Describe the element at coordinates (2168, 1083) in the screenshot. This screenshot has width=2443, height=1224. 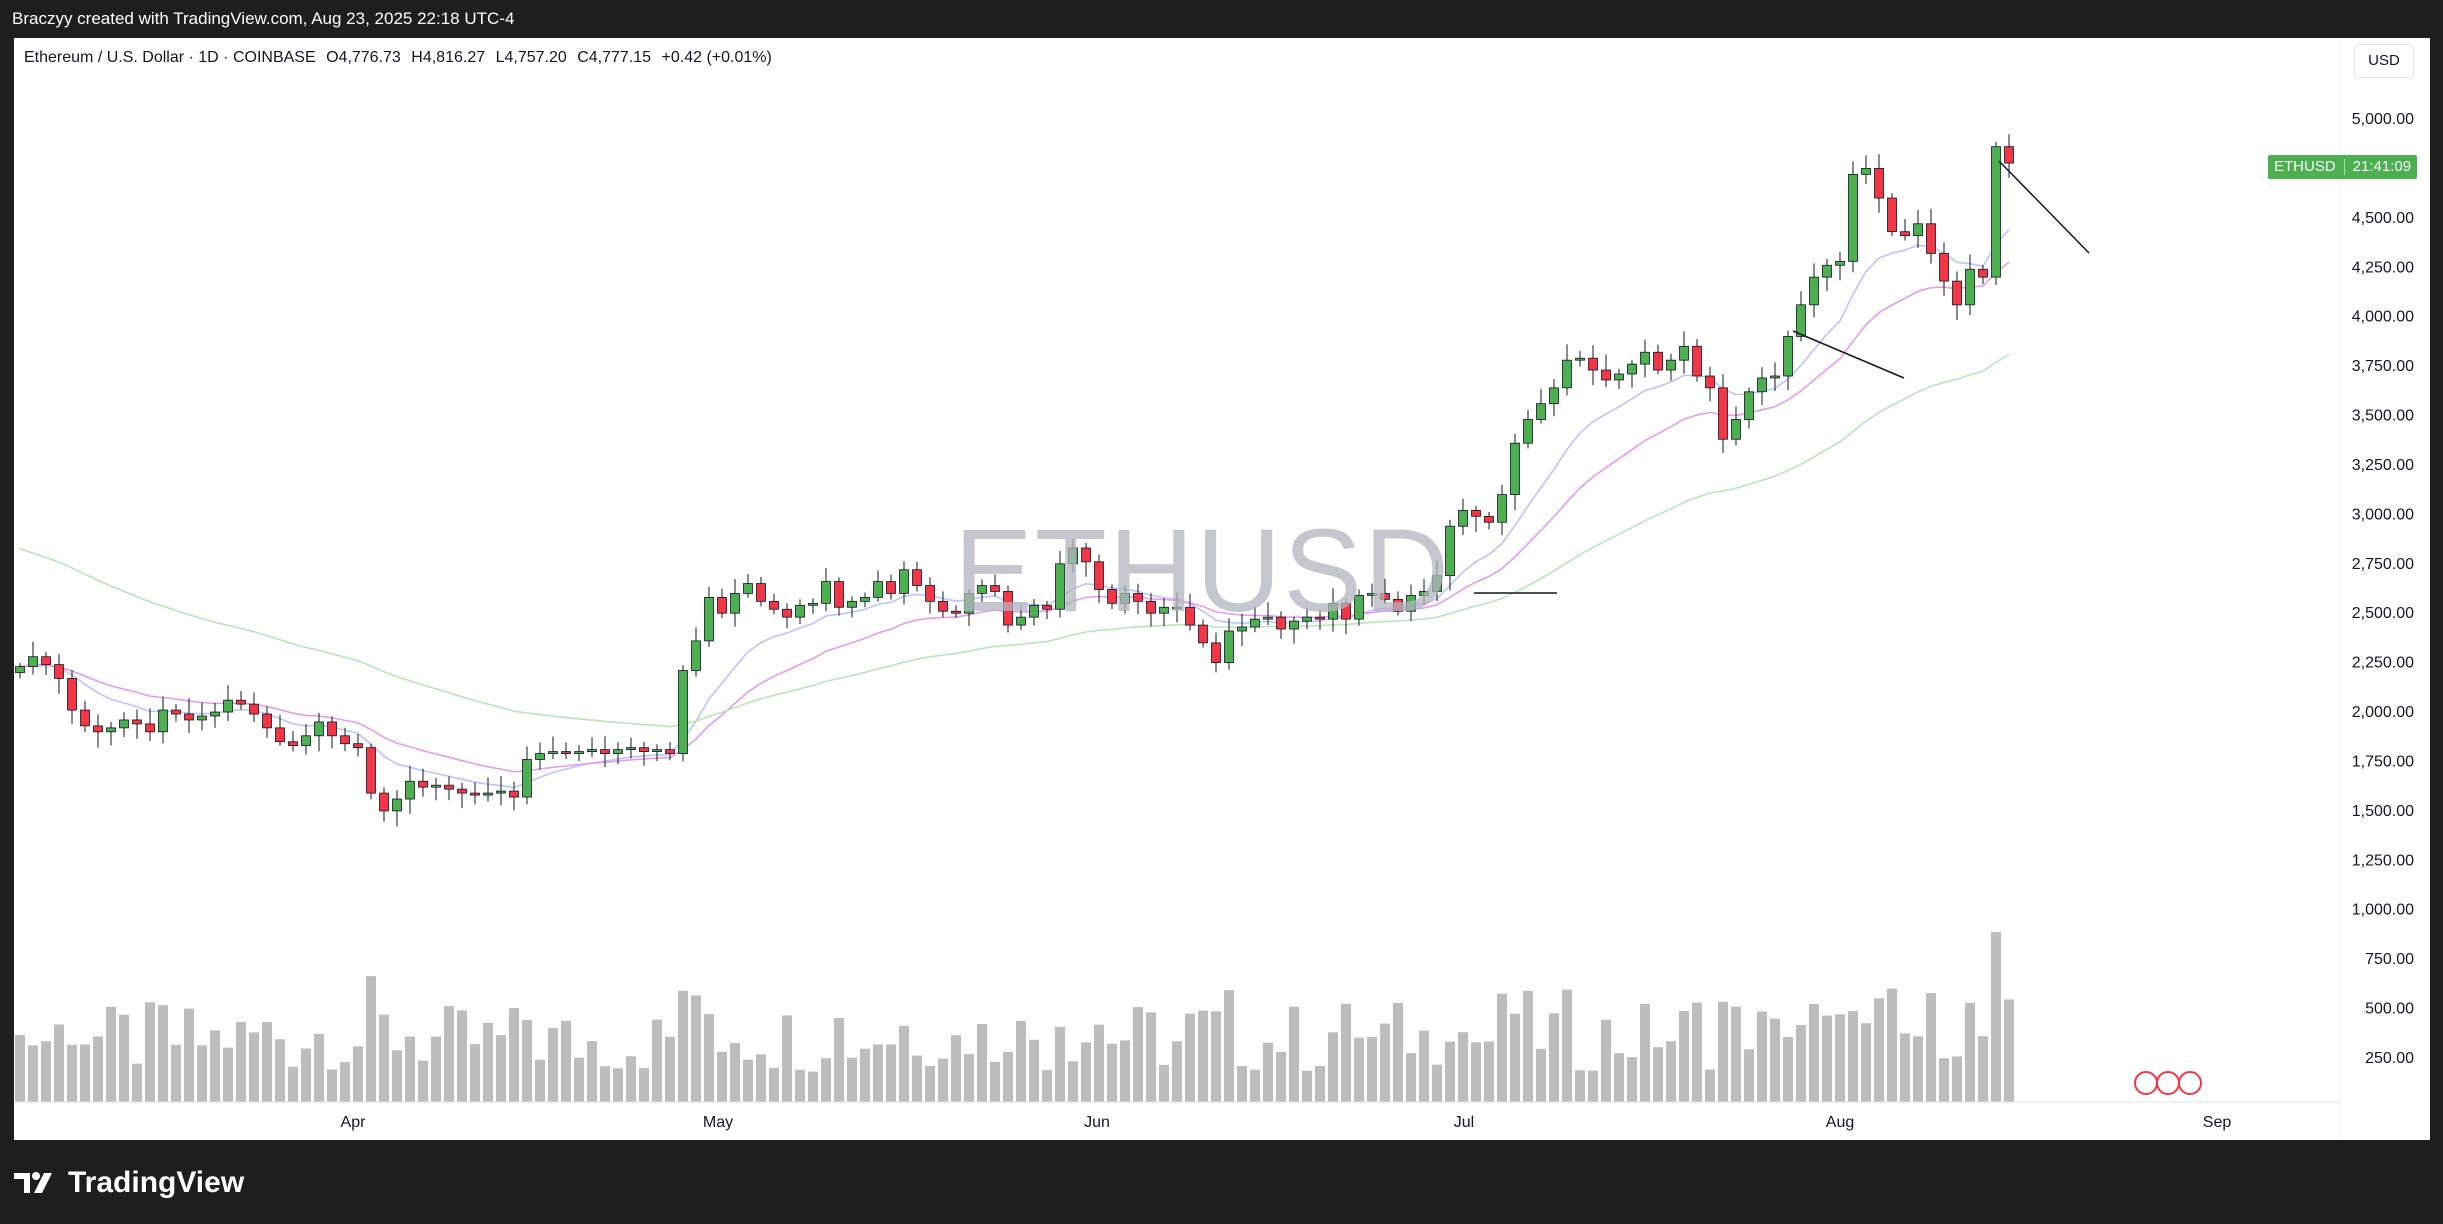
I see `economic-events-icons` at that location.